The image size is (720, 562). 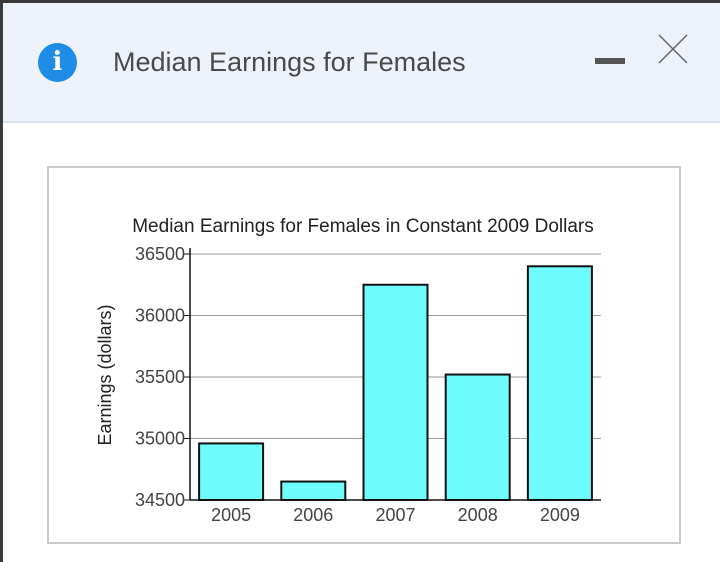 I want to click on bar-2006, so click(x=313, y=490).